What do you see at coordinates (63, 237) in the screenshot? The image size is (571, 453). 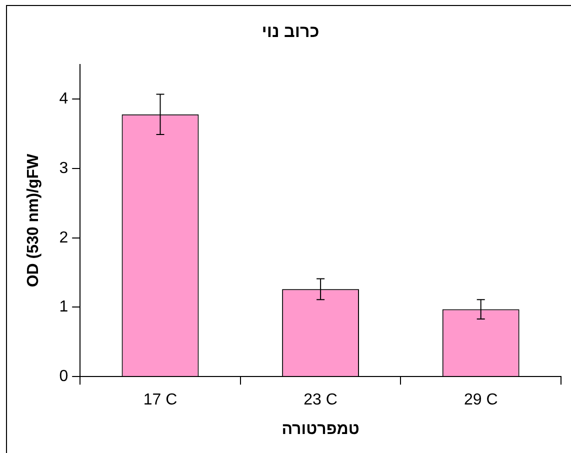 I see `y-tick-label: 2` at bounding box center [63, 237].